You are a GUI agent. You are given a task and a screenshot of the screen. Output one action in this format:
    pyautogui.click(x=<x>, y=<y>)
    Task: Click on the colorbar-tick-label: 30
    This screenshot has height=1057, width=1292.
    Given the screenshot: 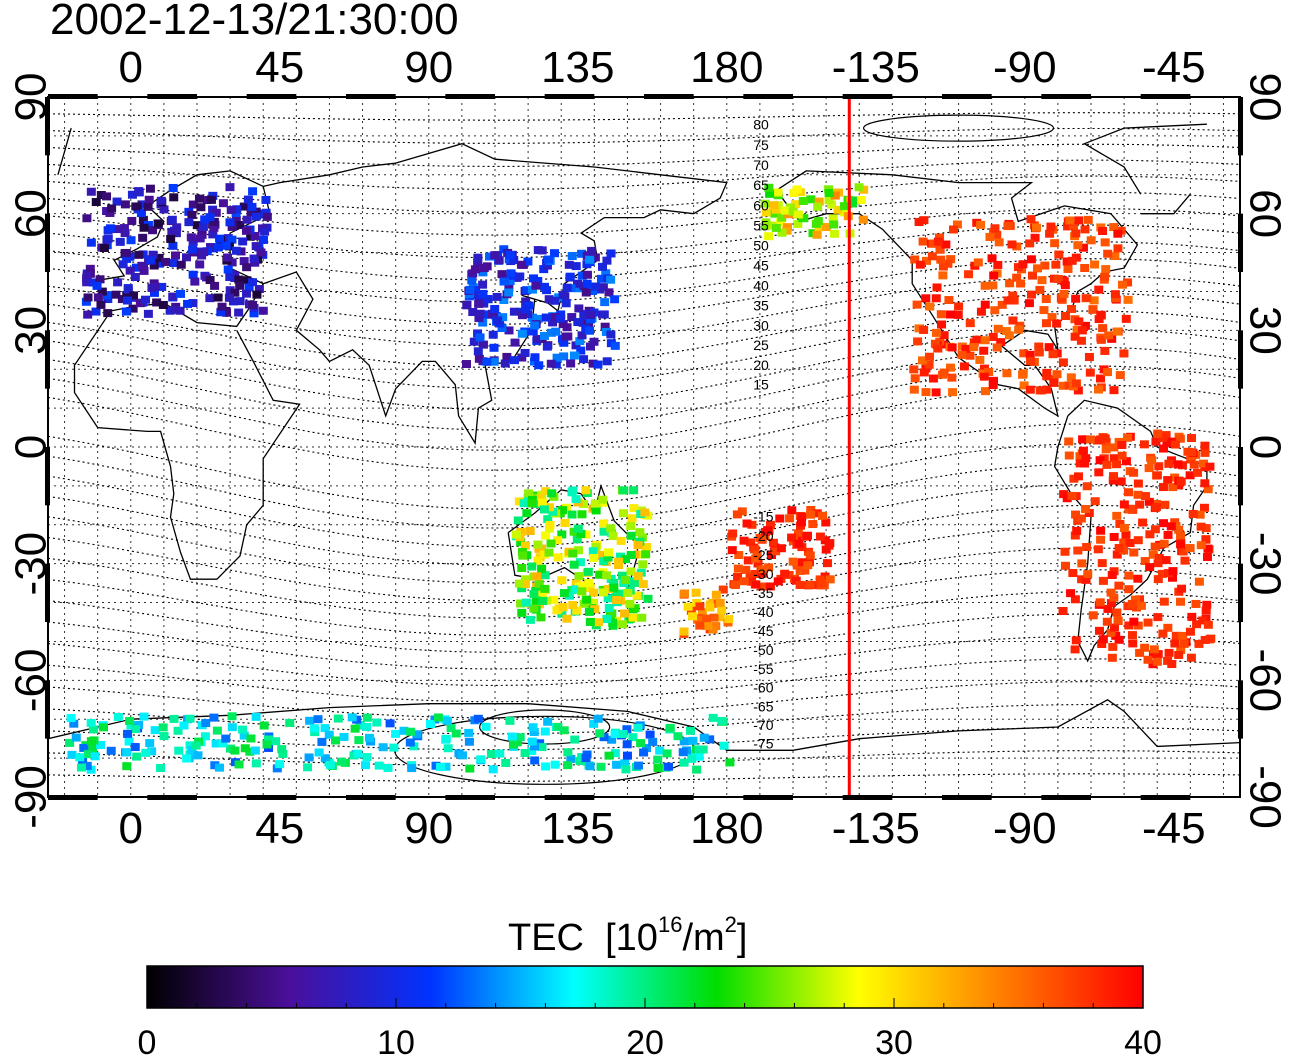 What is the action you would take?
    pyautogui.click(x=894, y=1040)
    